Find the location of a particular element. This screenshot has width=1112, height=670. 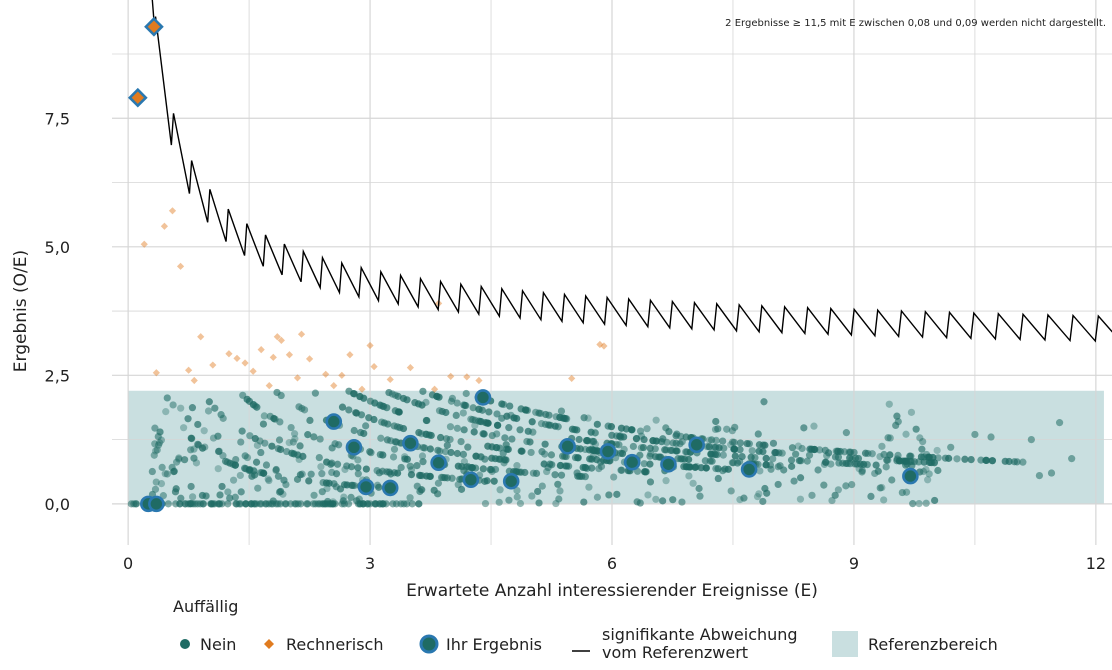

legend-label-signifikante-abweichung: signifikante Abweichung vom Referenzwert is located at coordinates (700, 643).